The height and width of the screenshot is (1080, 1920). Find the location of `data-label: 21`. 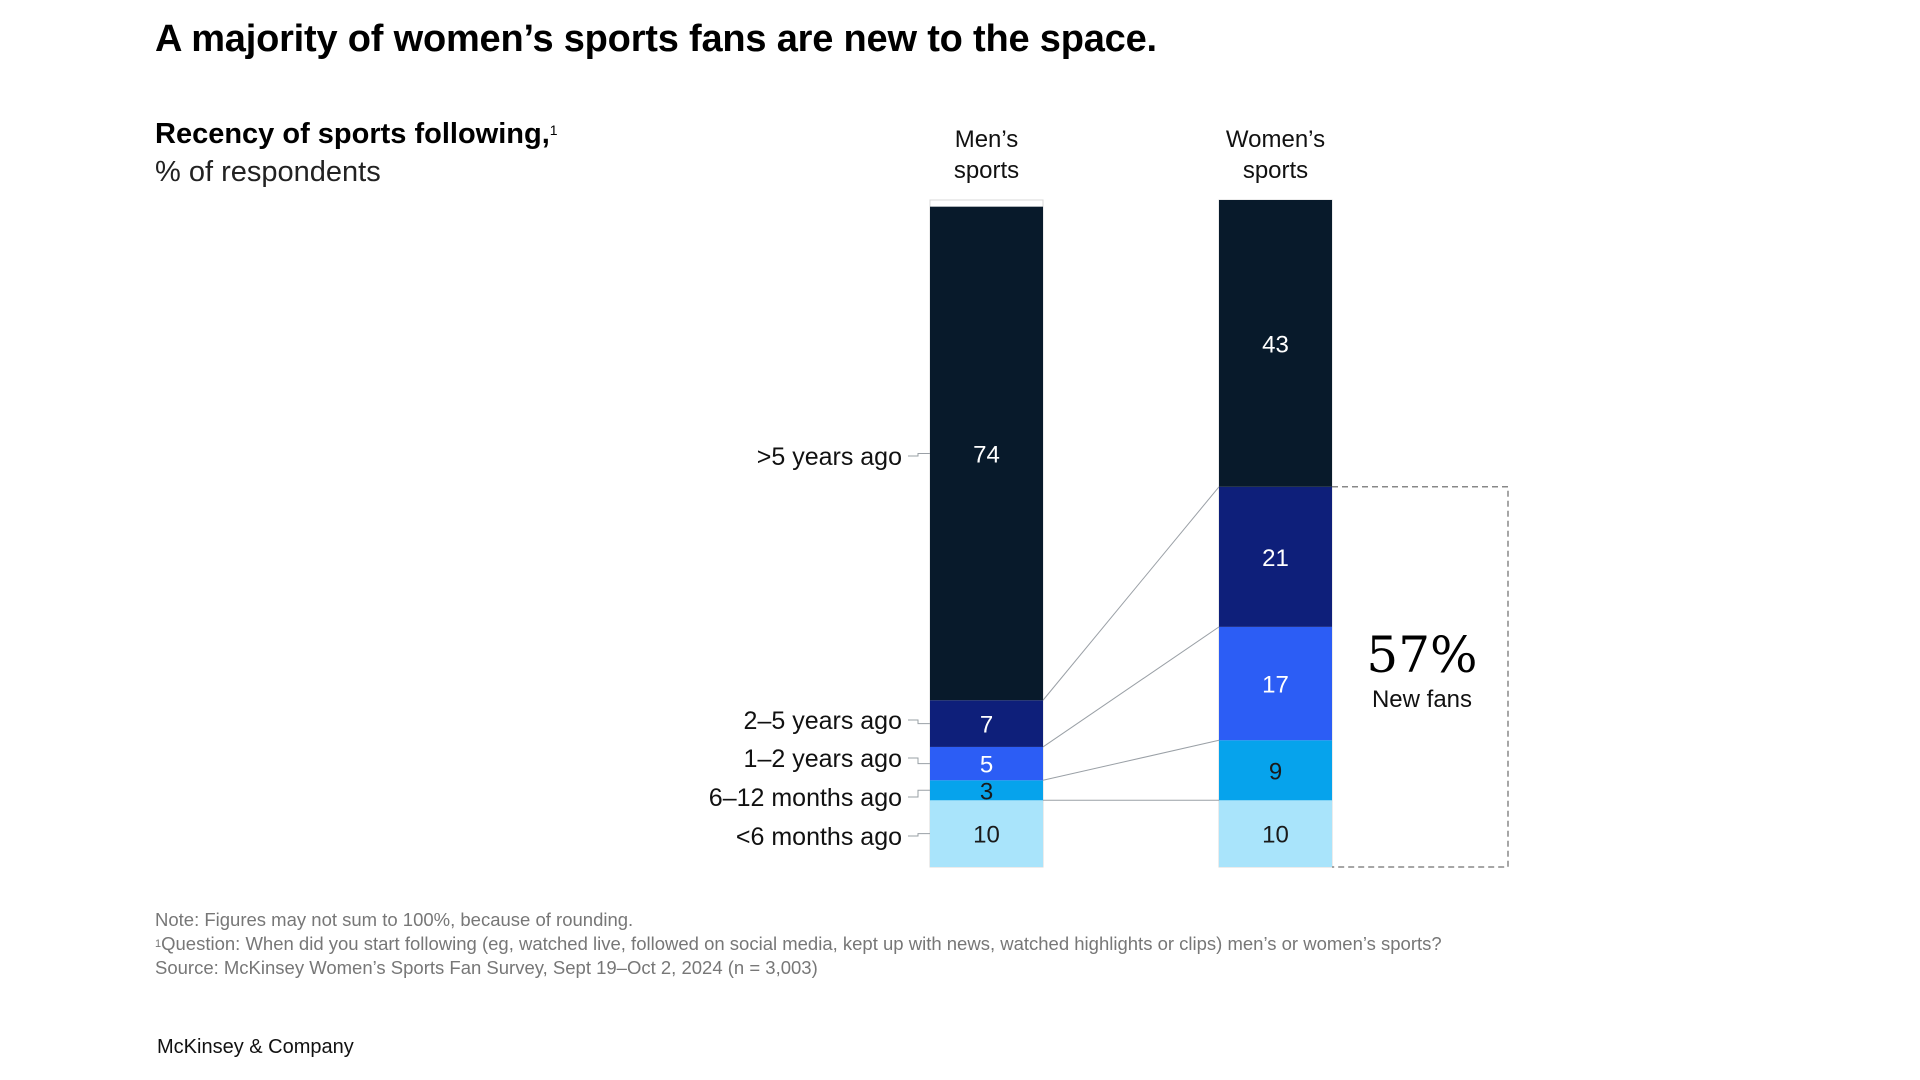

data-label: 21 is located at coordinates (1275, 558).